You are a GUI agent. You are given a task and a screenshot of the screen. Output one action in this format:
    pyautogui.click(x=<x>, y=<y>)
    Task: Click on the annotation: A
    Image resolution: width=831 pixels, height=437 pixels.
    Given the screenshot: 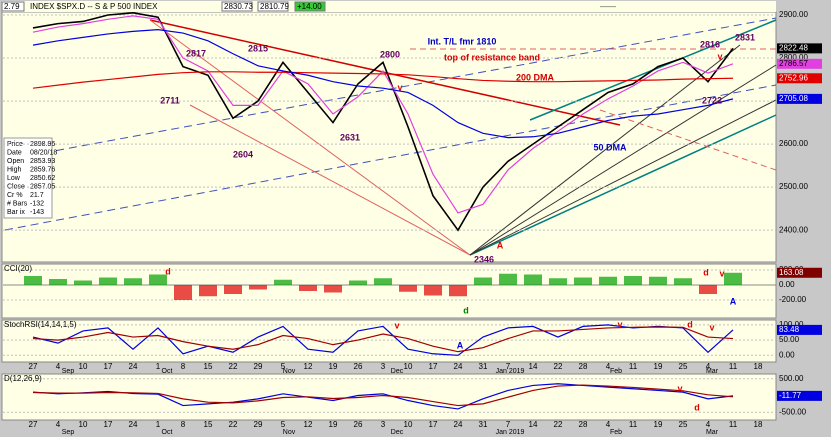 What is the action you would take?
    pyautogui.click(x=460, y=345)
    